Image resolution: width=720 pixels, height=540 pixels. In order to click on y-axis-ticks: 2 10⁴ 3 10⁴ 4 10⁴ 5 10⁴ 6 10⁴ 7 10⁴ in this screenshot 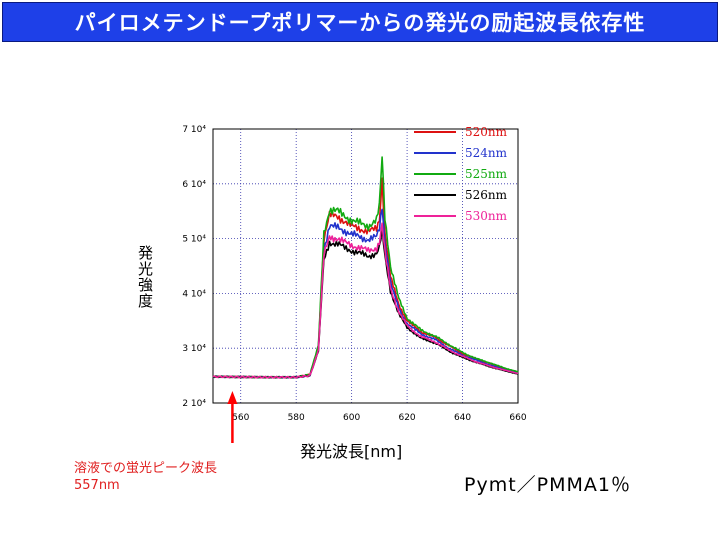, I will do `click(194, 267)`.